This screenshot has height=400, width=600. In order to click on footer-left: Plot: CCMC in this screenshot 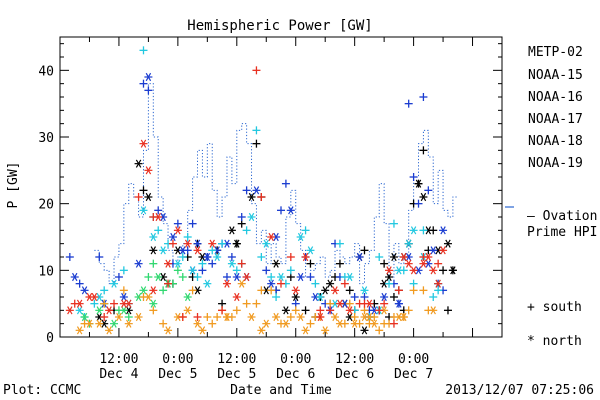, I will do `click(42, 390)`.